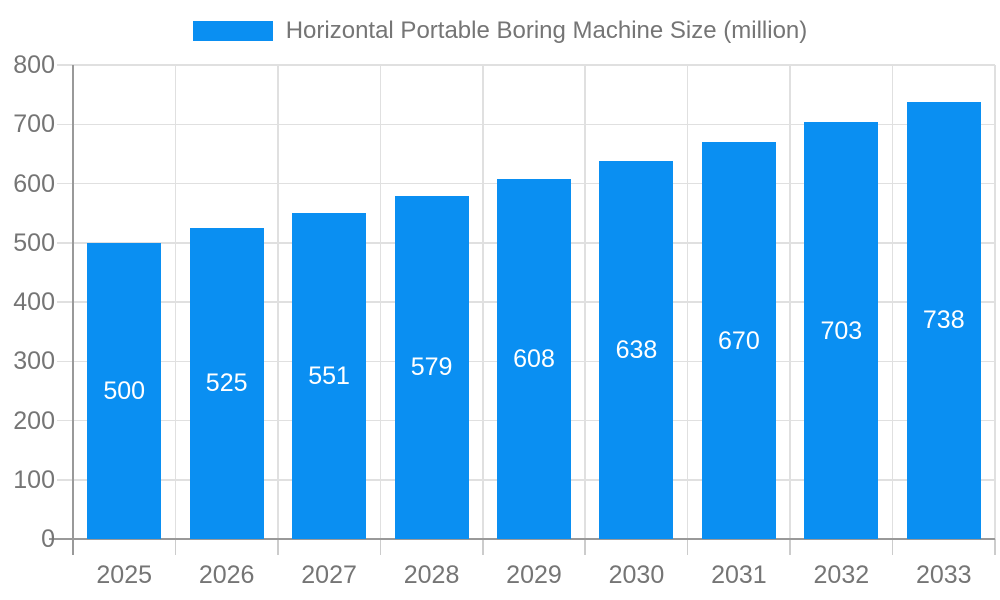 Image resolution: width=1000 pixels, height=600 pixels. Describe the element at coordinates (431, 575) in the screenshot. I see `x-axis-label: 2028` at that location.